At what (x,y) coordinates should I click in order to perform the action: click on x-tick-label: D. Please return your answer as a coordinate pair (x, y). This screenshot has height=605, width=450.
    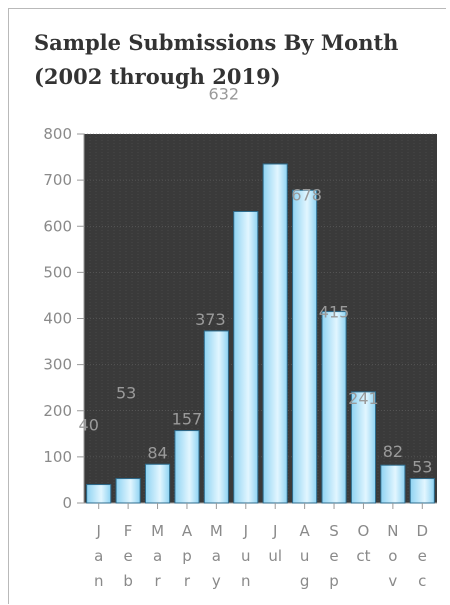
    Looking at the image, I should click on (423, 531).